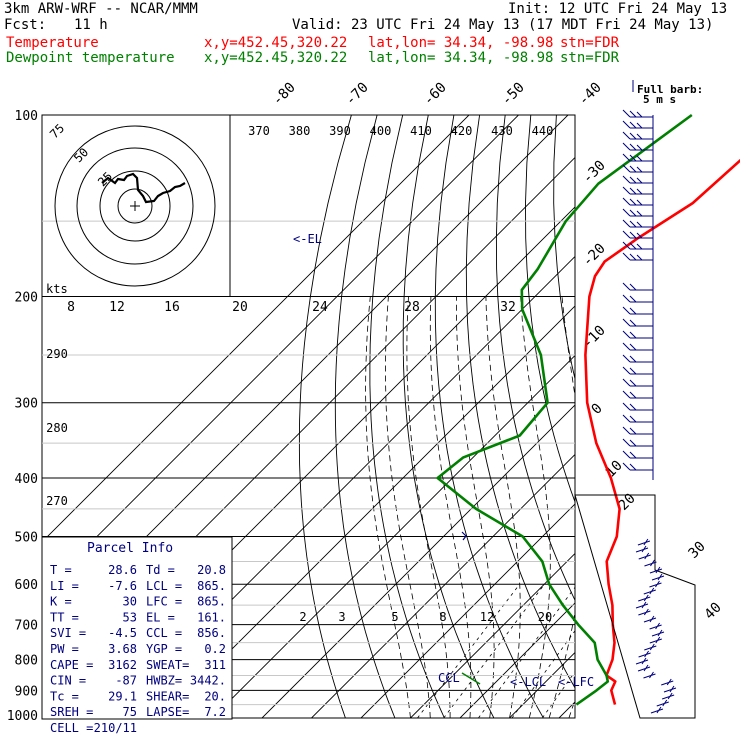 The width and height of the screenshot is (740, 740). What do you see at coordinates (594, 255) in the screenshot?
I see `isotherm-label: -20` at bounding box center [594, 255].